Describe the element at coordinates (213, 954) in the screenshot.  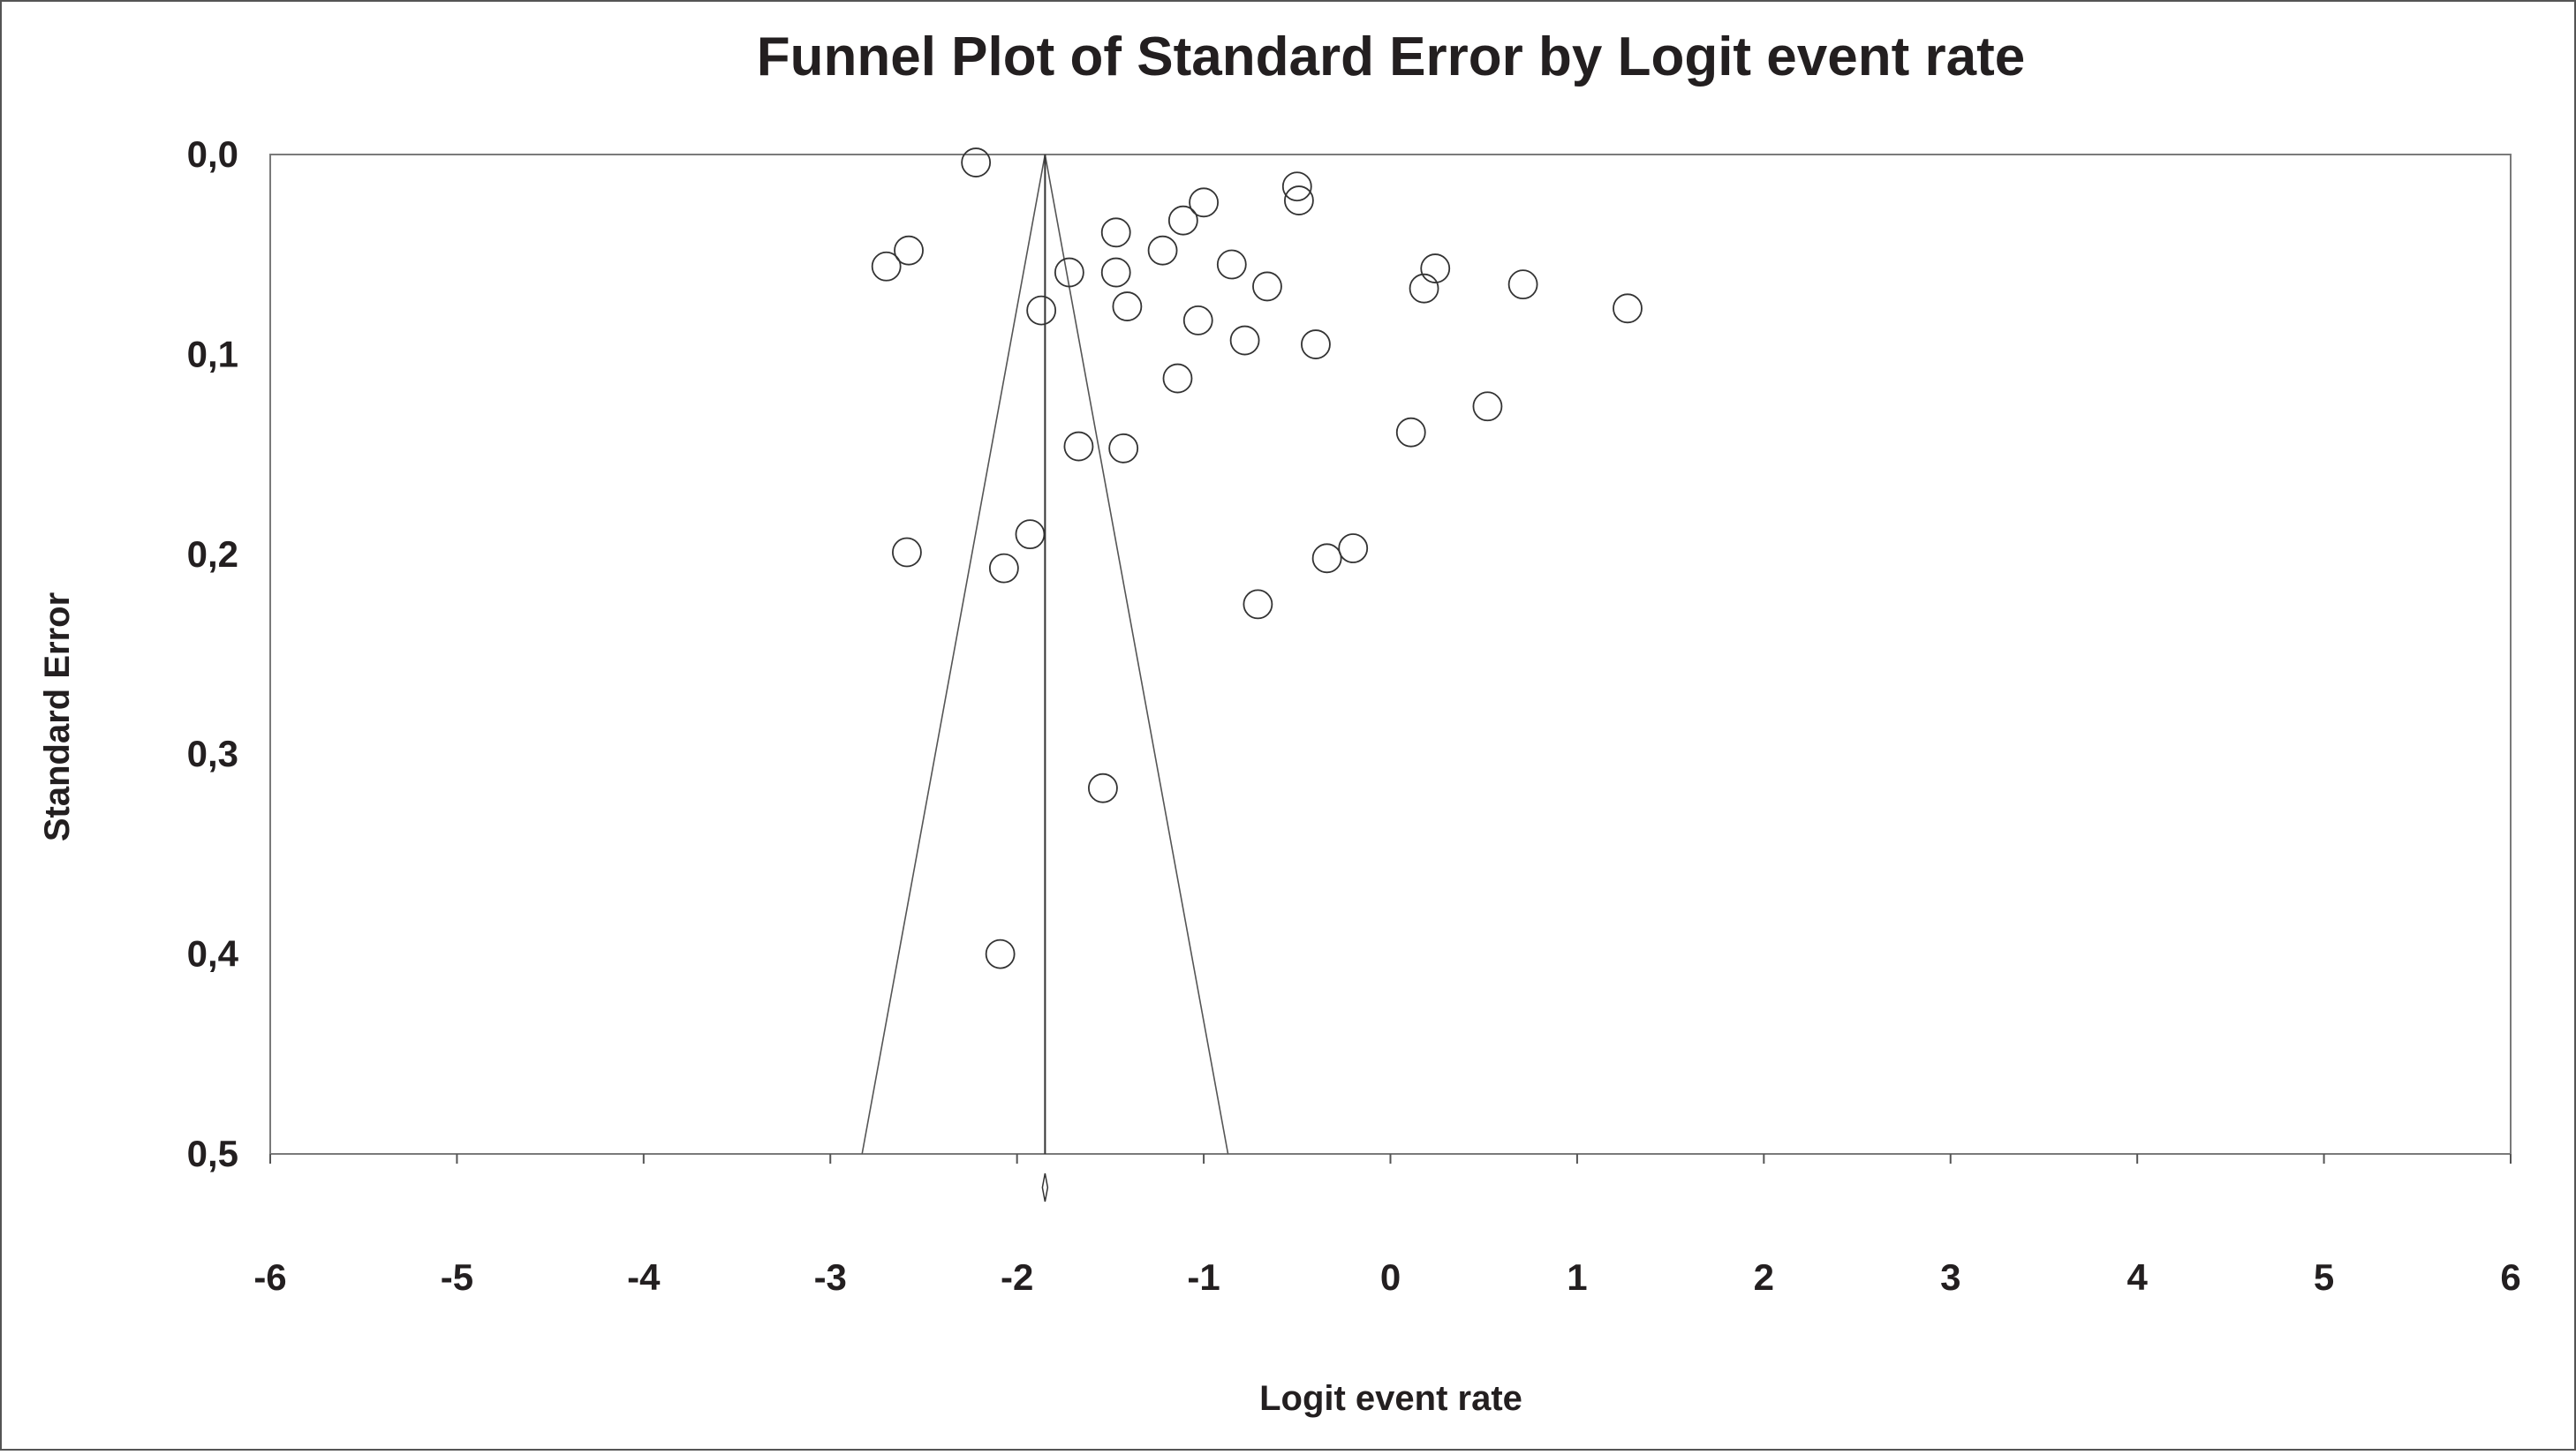
I see `y-tick-label: 0,4` at that location.